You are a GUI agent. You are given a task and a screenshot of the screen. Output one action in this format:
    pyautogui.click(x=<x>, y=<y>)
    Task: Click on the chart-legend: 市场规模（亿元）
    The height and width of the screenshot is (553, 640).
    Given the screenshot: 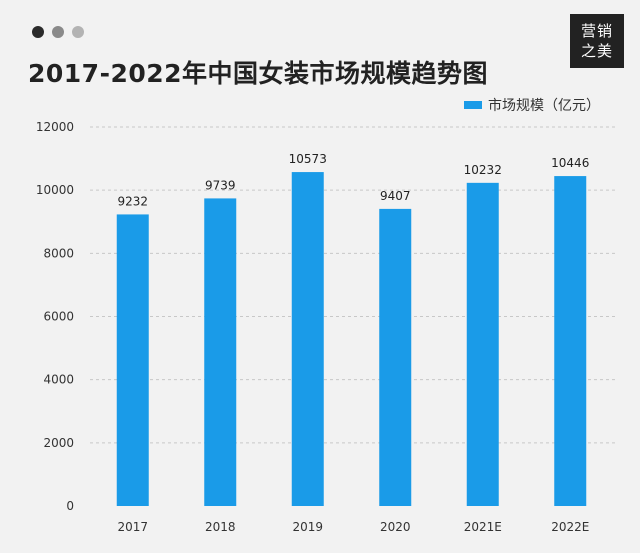 What is the action you would take?
    pyautogui.click(x=532, y=105)
    